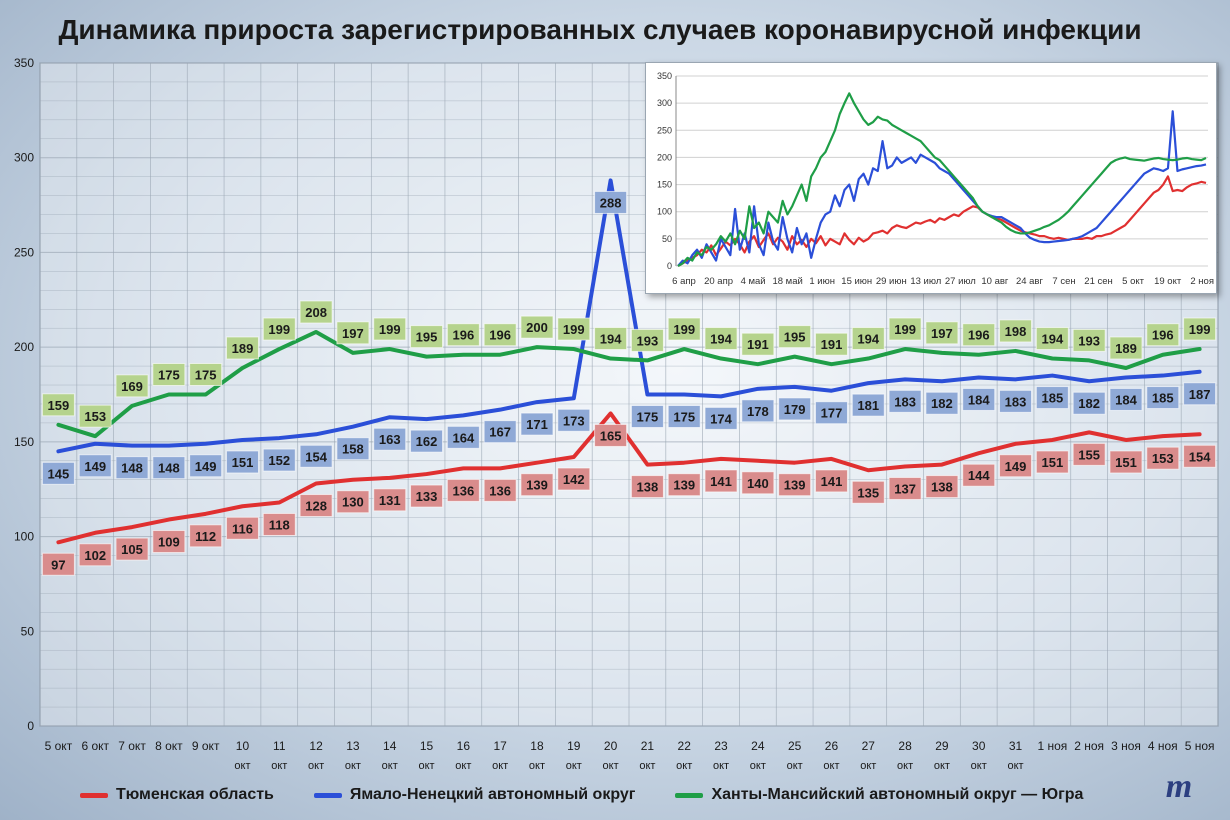  I want to click on data-label: 138, so click(647, 487).